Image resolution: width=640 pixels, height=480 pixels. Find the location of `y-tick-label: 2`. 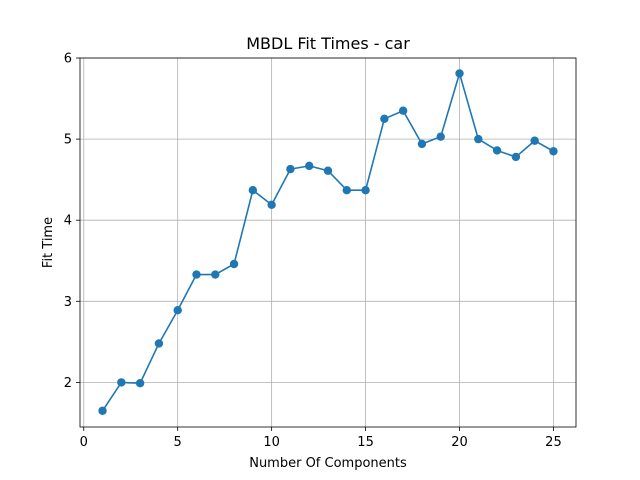

y-tick-label: 2 is located at coordinates (68, 383).